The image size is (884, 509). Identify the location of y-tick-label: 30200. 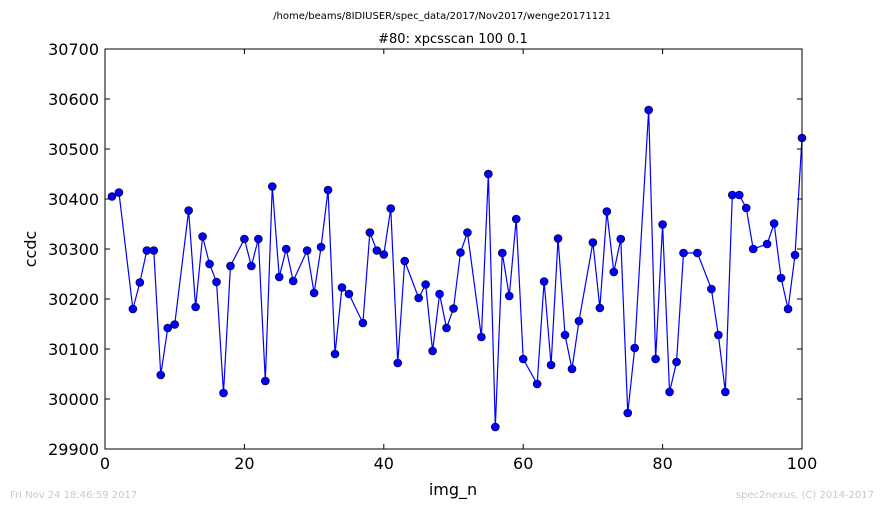
(73, 299).